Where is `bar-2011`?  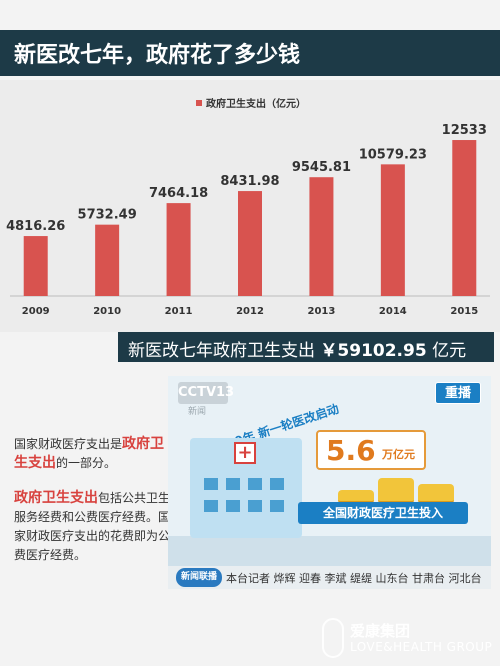
bar-2011 is located at coordinates (178, 249).